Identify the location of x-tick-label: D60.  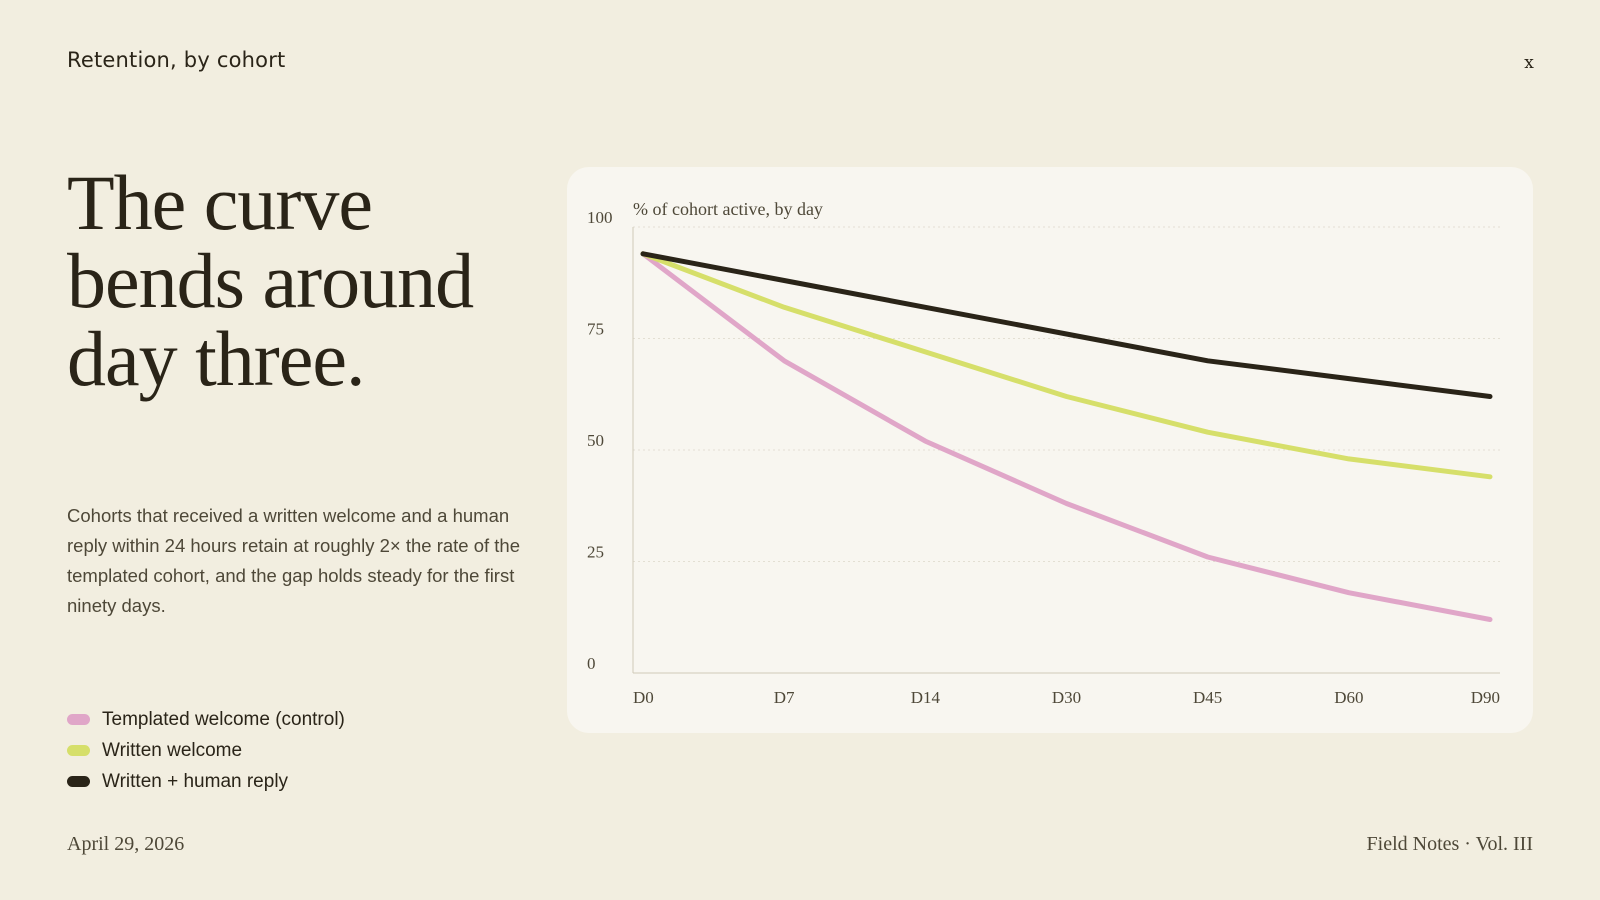
(1348, 697).